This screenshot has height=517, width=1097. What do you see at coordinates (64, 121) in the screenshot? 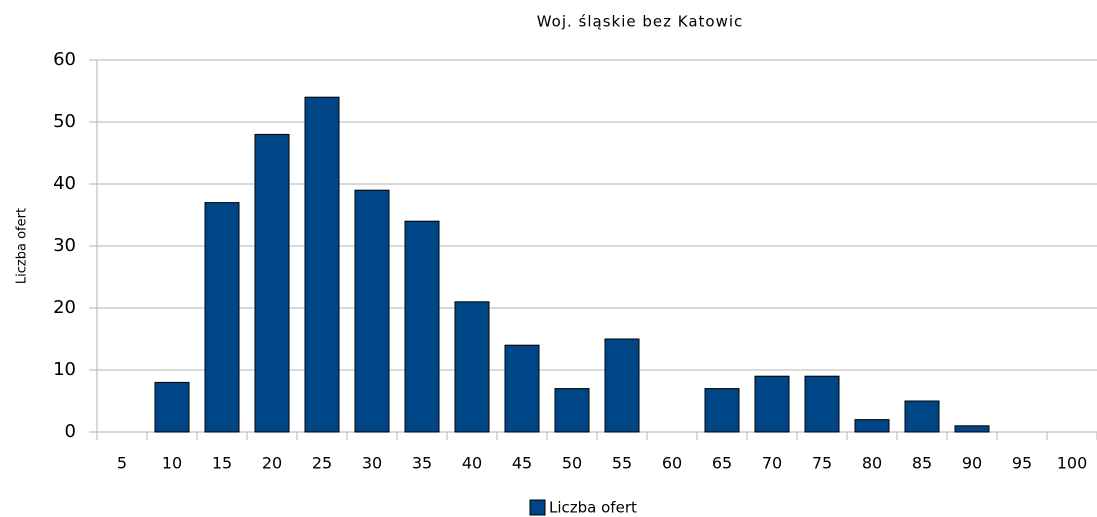
I see `y-tick-label: 50` at bounding box center [64, 121].